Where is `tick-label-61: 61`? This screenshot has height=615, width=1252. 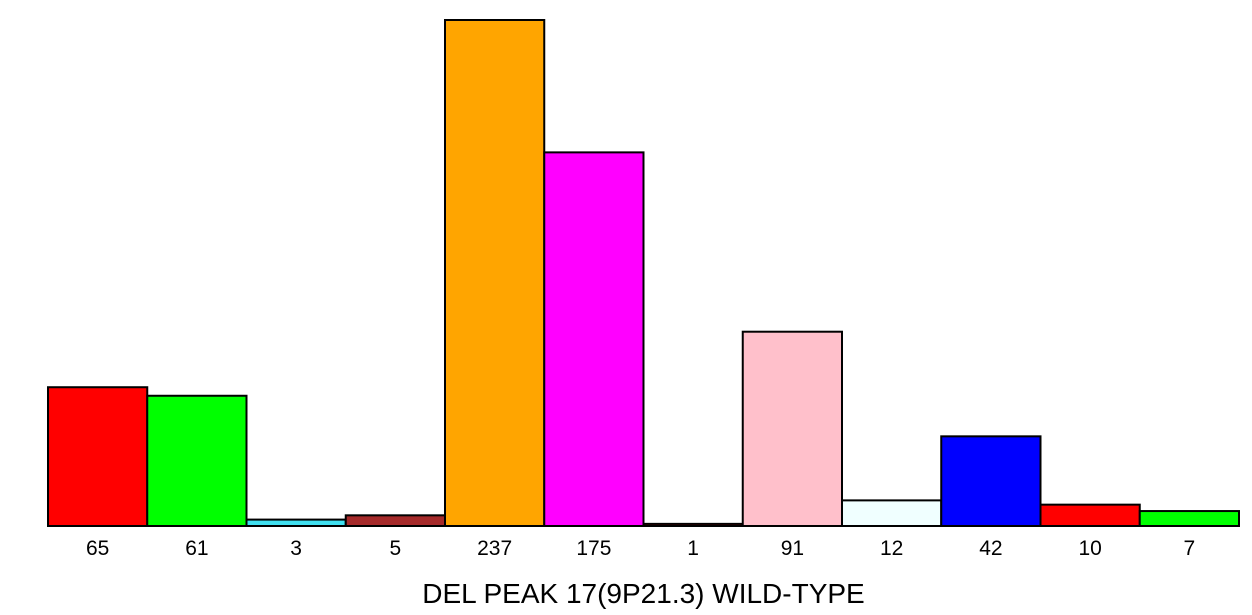 tick-label-61: 61 is located at coordinates (196, 548).